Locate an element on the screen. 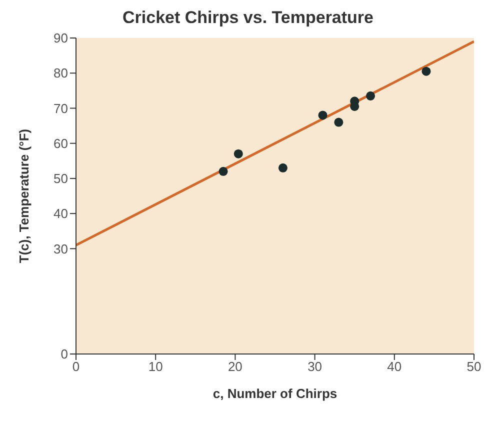  y-tick-label: 90 is located at coordinates (61, 38).